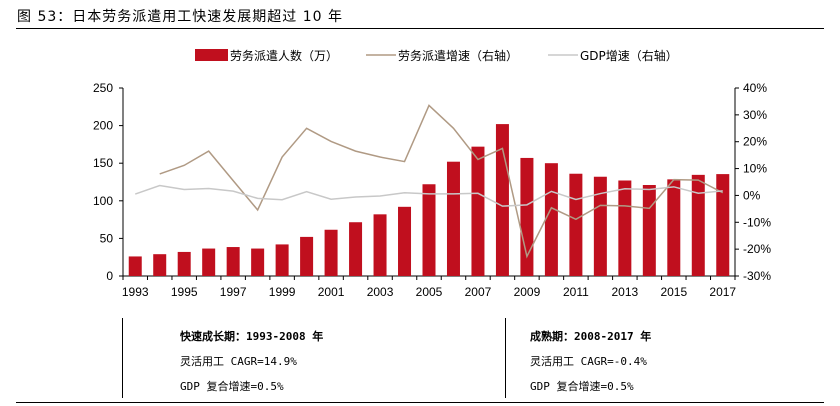 The image size is (840, 406). I want to click on right-tick-label: -30%, so click(757, 276).